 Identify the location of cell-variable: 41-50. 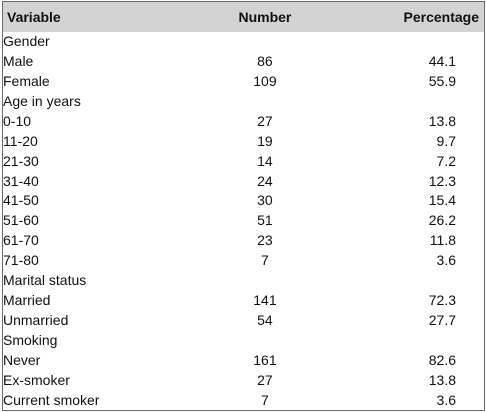
(21, 200).